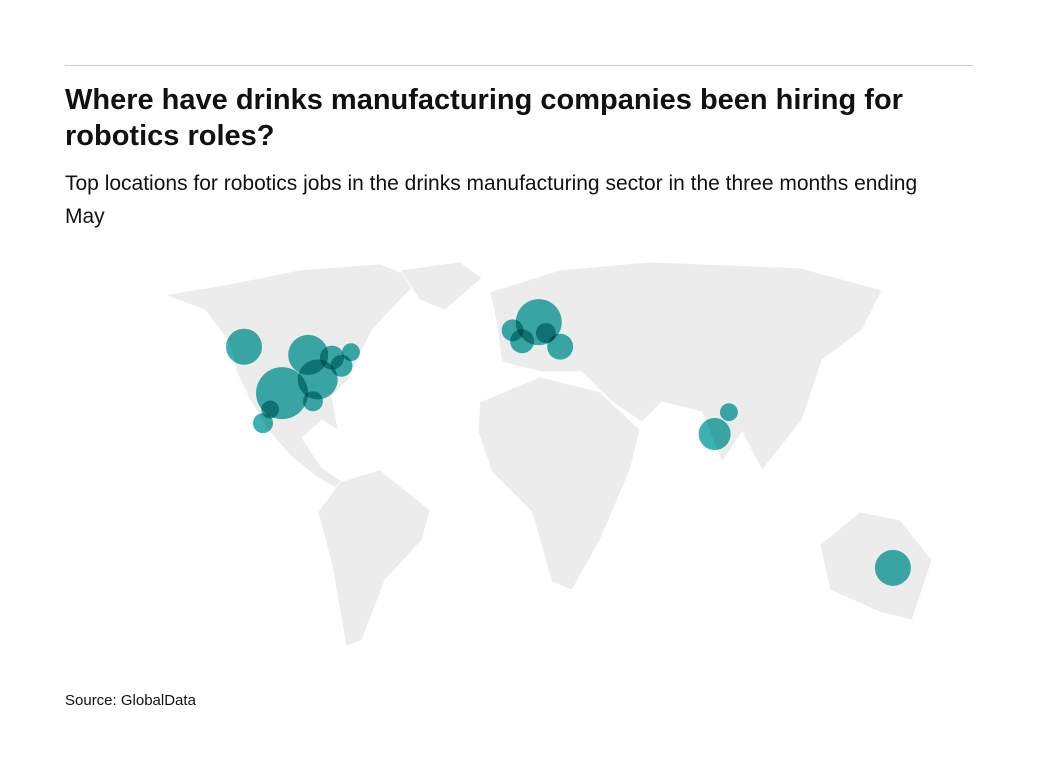  Describe the element at coordinates (130, 700) in the screenshot. I see `source-note: Source: GlobalData` at that location.